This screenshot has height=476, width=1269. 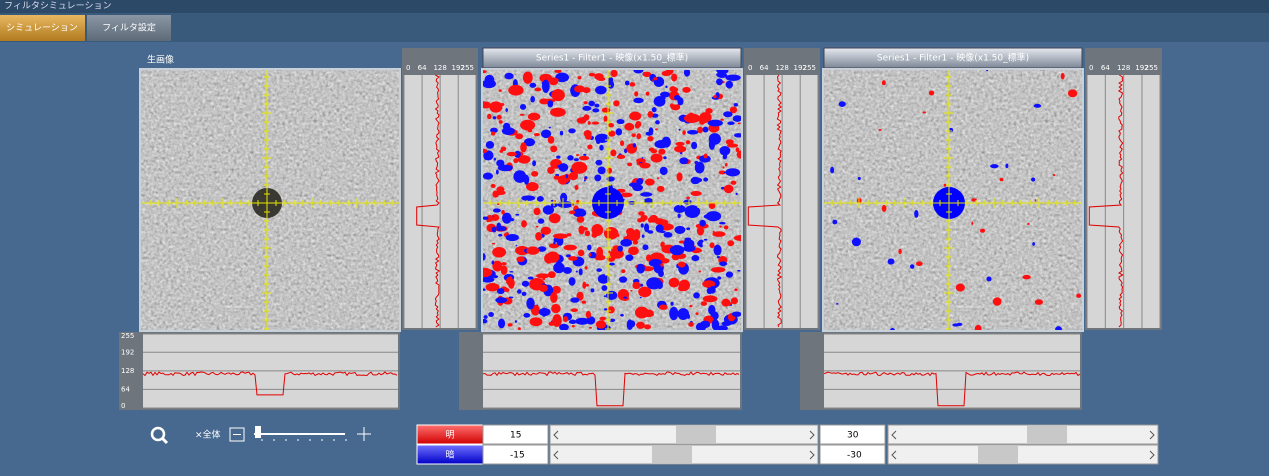 I want to click on profile-tick-label: 192, so click(x=800, y=68).